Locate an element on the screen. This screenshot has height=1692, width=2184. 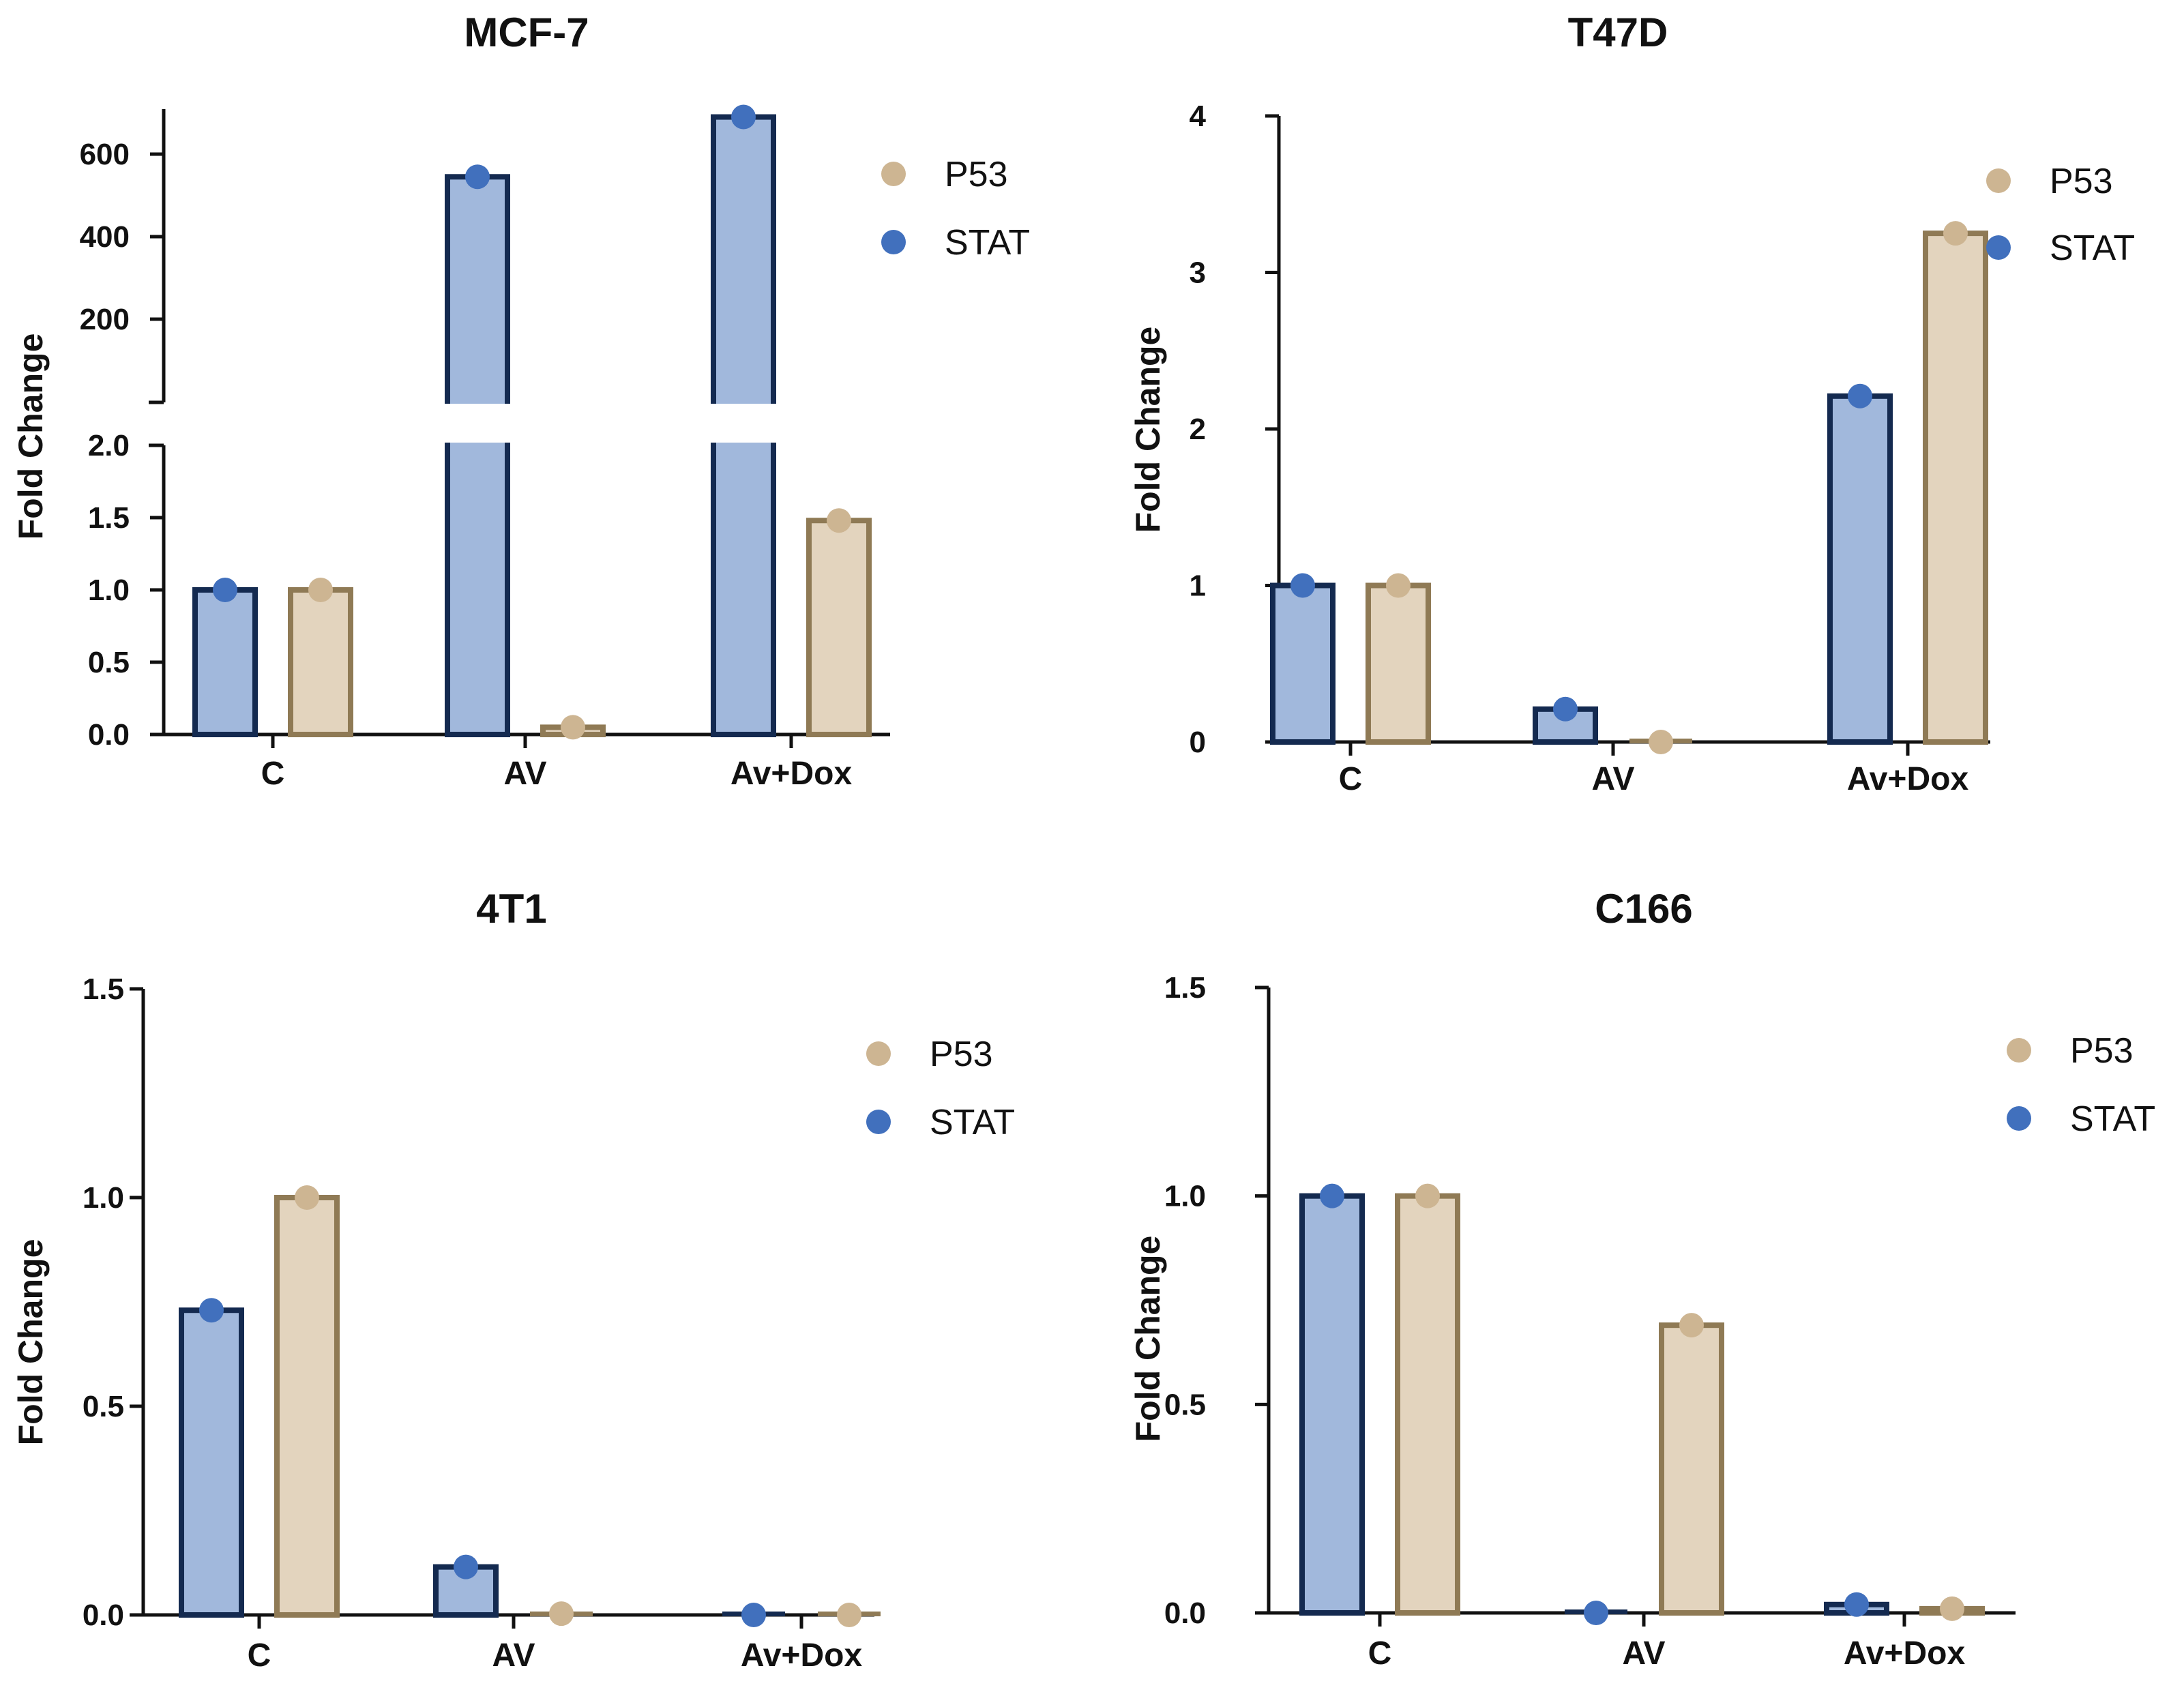
y-tick-label: 1 is located at coordinates (1198, 586).